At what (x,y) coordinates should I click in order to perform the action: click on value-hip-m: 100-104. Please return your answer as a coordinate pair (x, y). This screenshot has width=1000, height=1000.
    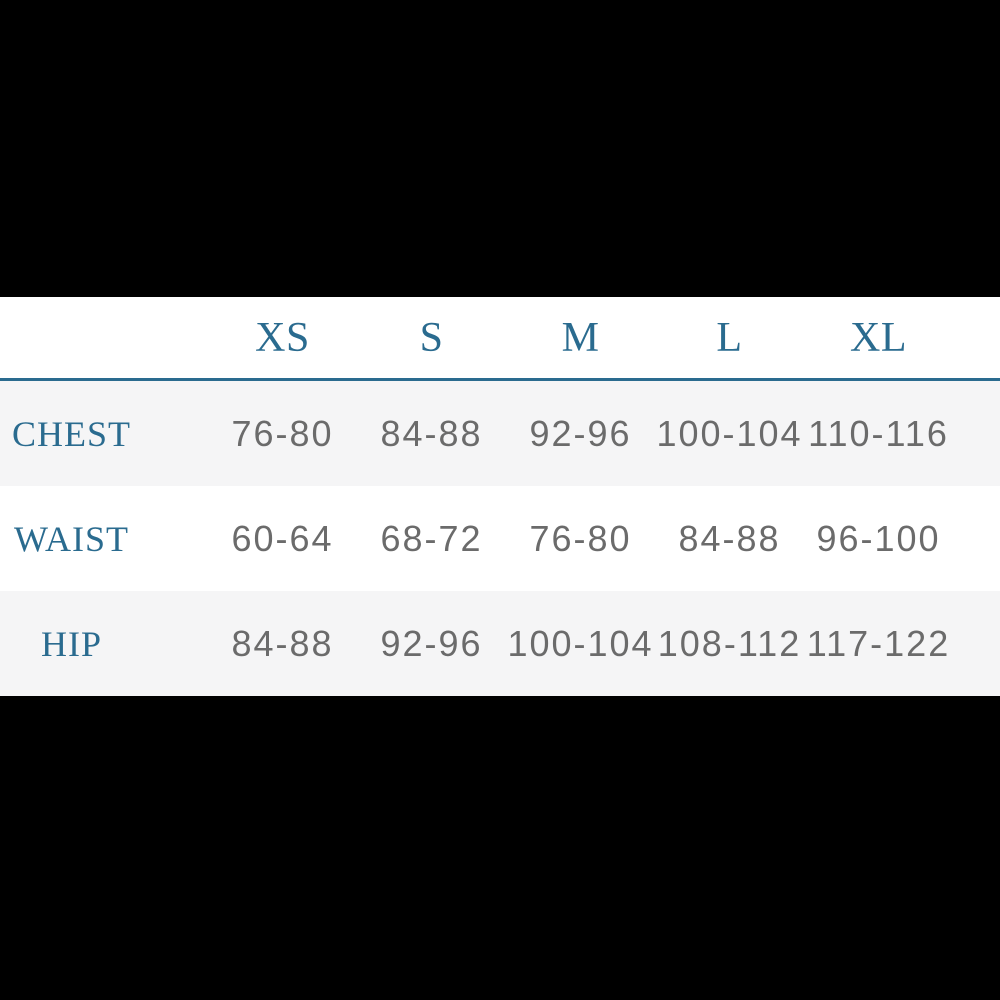
    Looking at the image, I should click on (580, 643).